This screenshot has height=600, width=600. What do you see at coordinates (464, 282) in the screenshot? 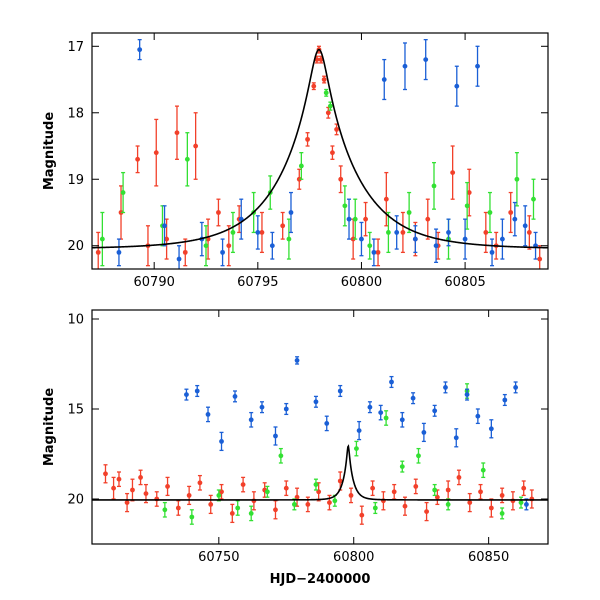
I see `top-x-tick-label: 60805` at bounding box center [464, 282].